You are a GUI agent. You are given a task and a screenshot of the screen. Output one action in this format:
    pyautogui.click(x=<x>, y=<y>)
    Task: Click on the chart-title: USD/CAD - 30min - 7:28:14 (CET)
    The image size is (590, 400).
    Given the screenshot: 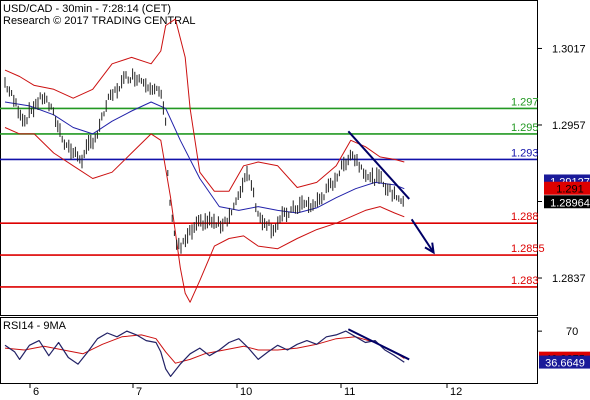 What is the action you would take?
    pyautogui.click(x=87, y=9)
    